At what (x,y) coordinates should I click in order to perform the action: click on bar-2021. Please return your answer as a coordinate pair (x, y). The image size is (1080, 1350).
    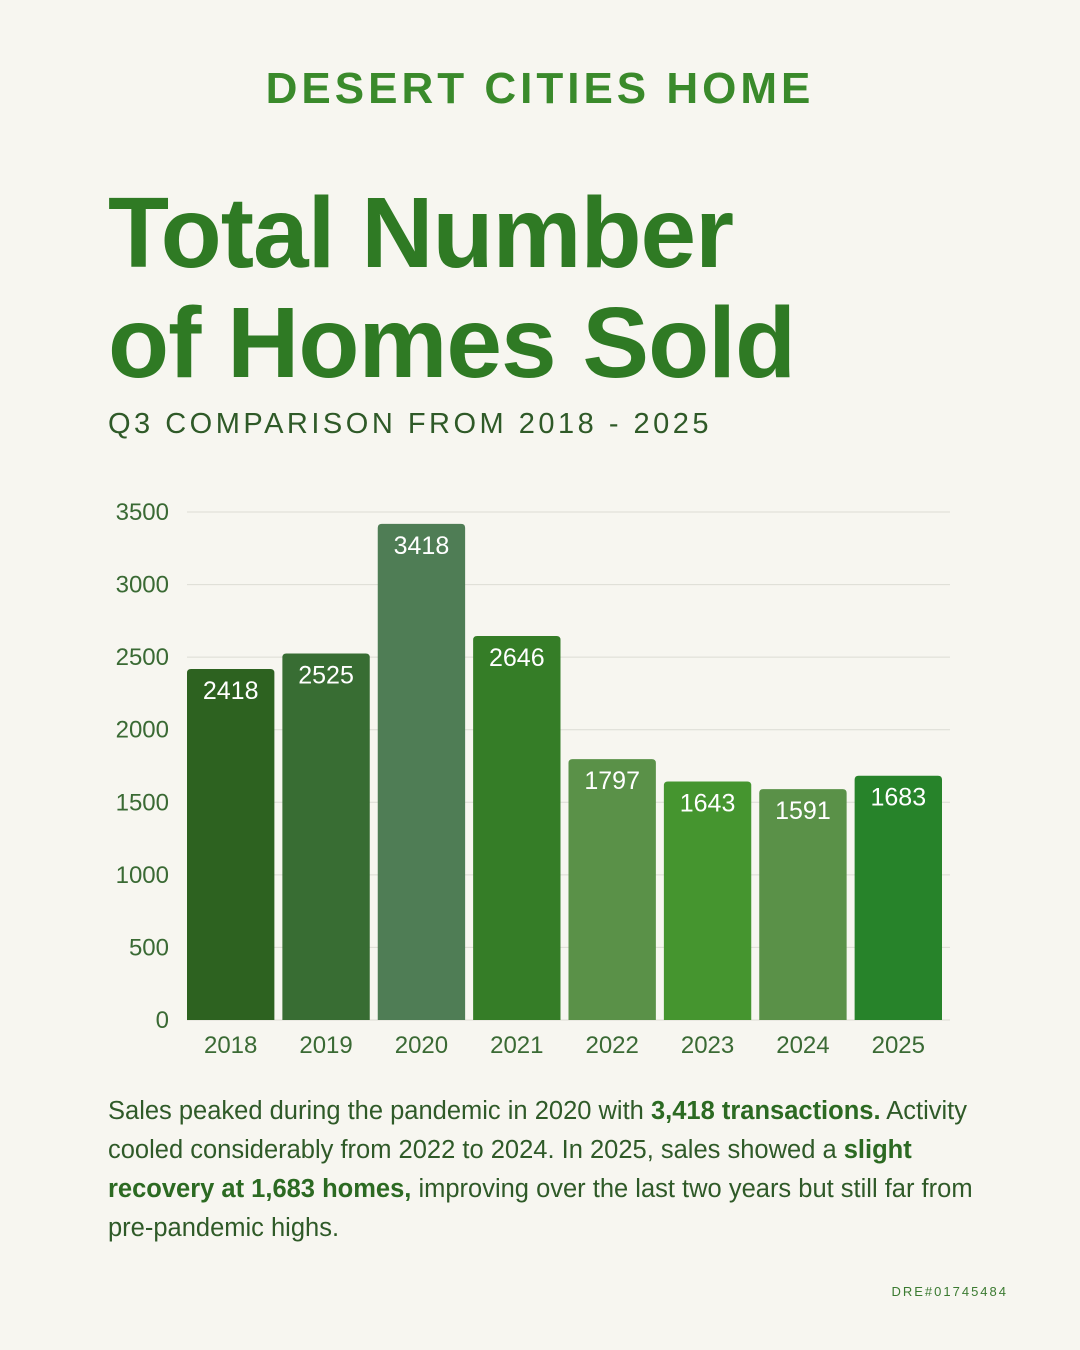
    Looking at the image, I should click on (517, 827).